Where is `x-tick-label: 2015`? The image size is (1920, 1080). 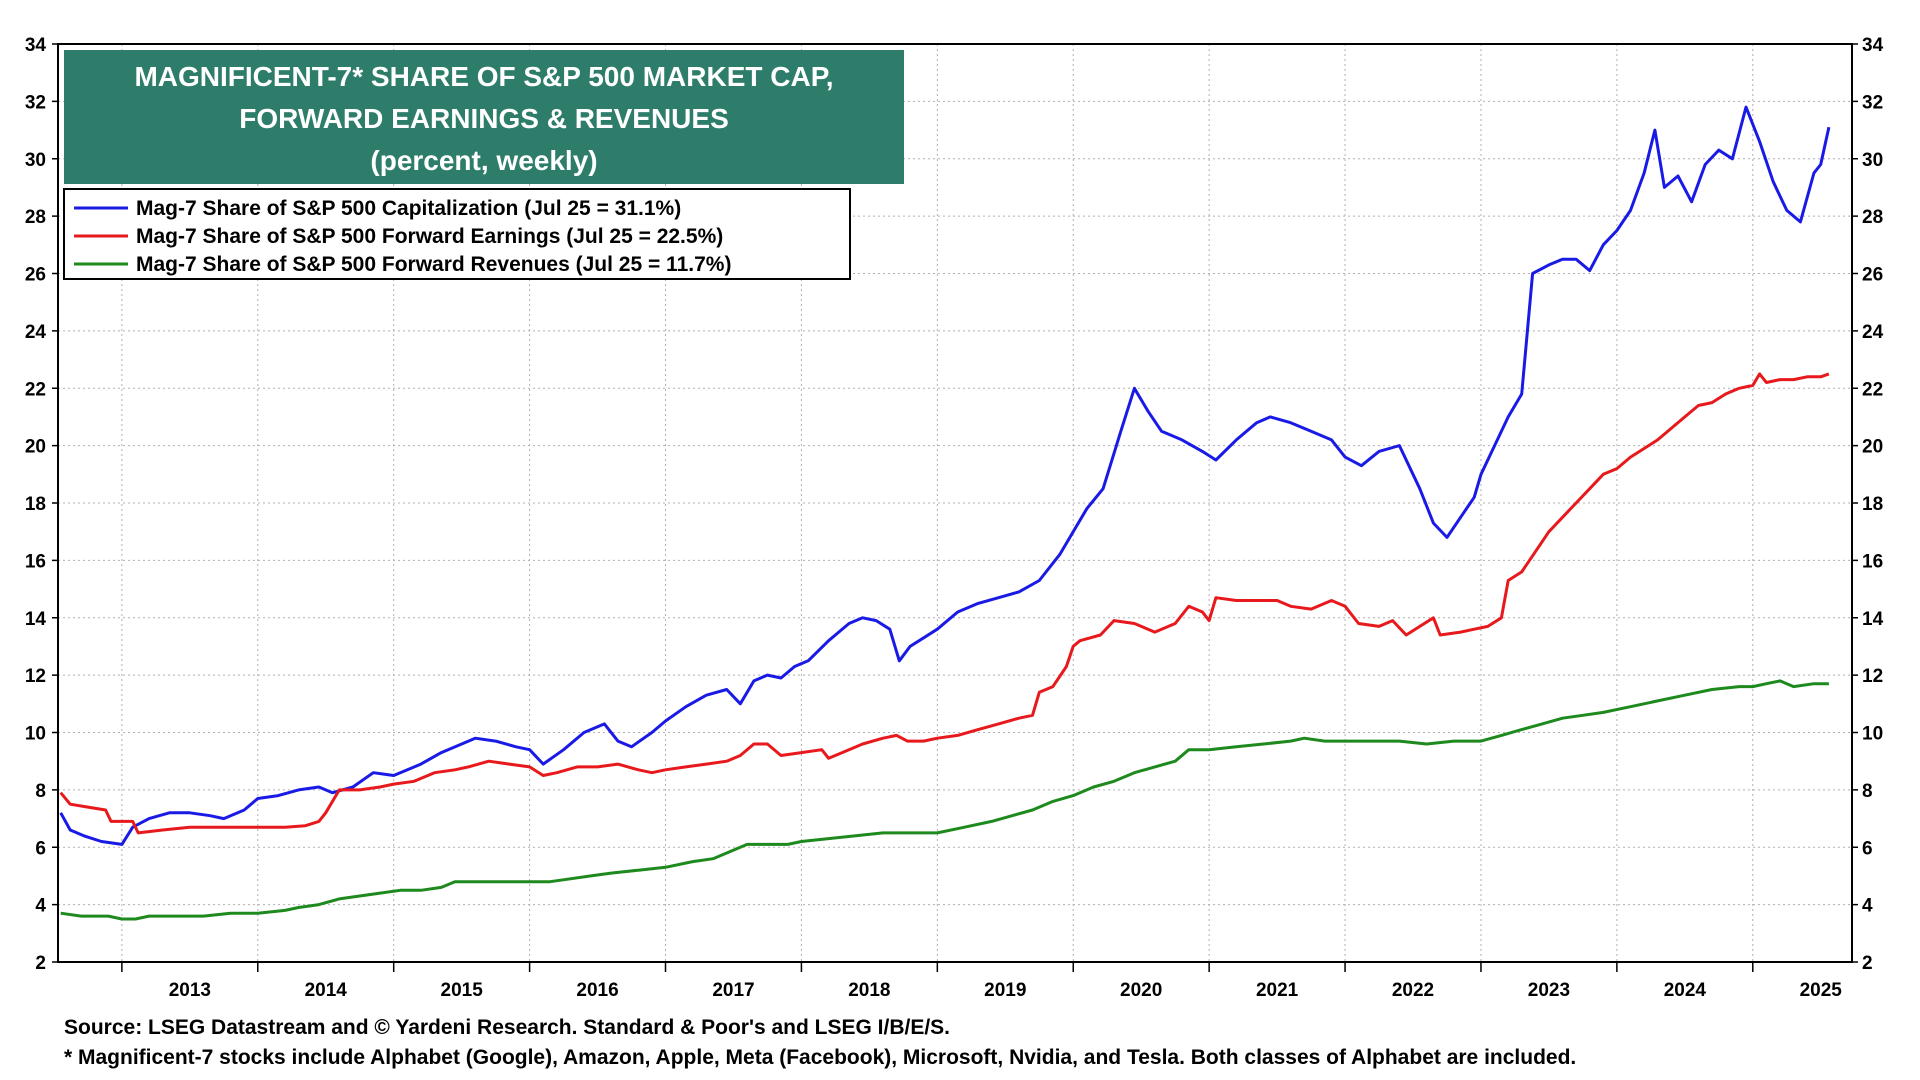 x-tick-label: 2015 is located at coordinates (462, 990).